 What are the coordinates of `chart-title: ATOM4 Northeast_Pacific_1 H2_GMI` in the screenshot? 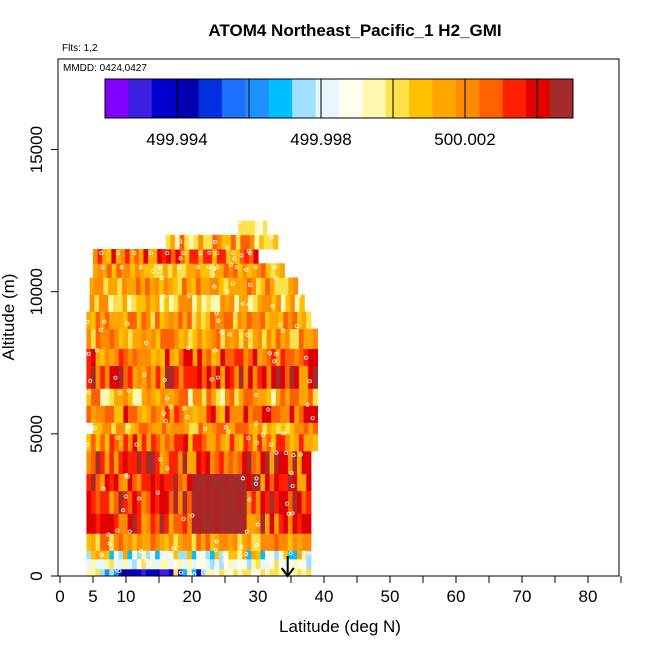 It's located at (354, 30).